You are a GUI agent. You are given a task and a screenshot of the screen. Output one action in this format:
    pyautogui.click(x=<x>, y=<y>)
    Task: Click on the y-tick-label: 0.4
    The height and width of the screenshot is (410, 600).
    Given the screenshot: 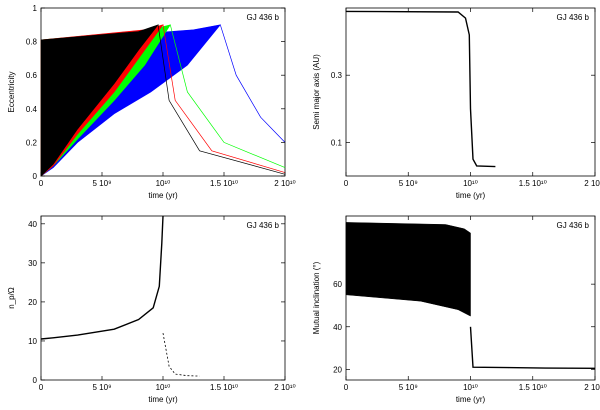 What is the action you would take?
    pyautogui.click(x=32, y=109)
    